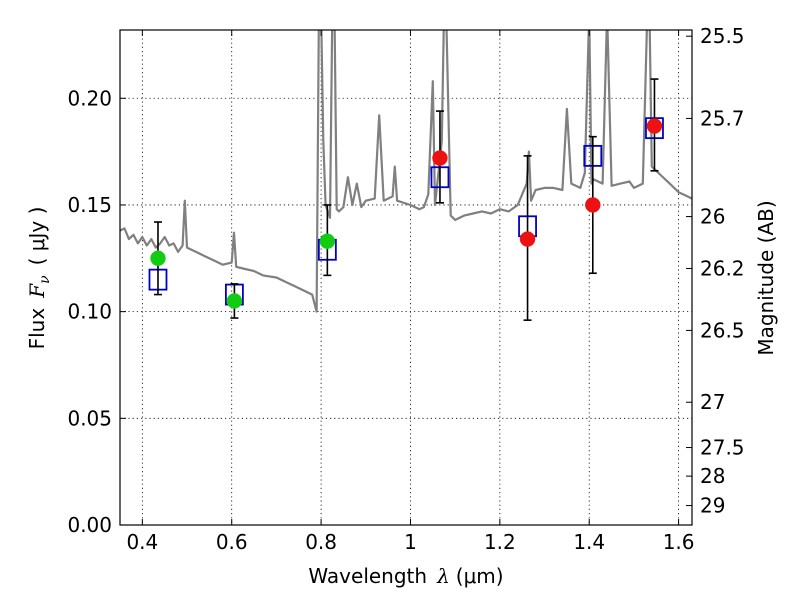  Describe the element at coordinates (712, 402) in the screenshot. I see `y2-tick-label: 27` at that location.